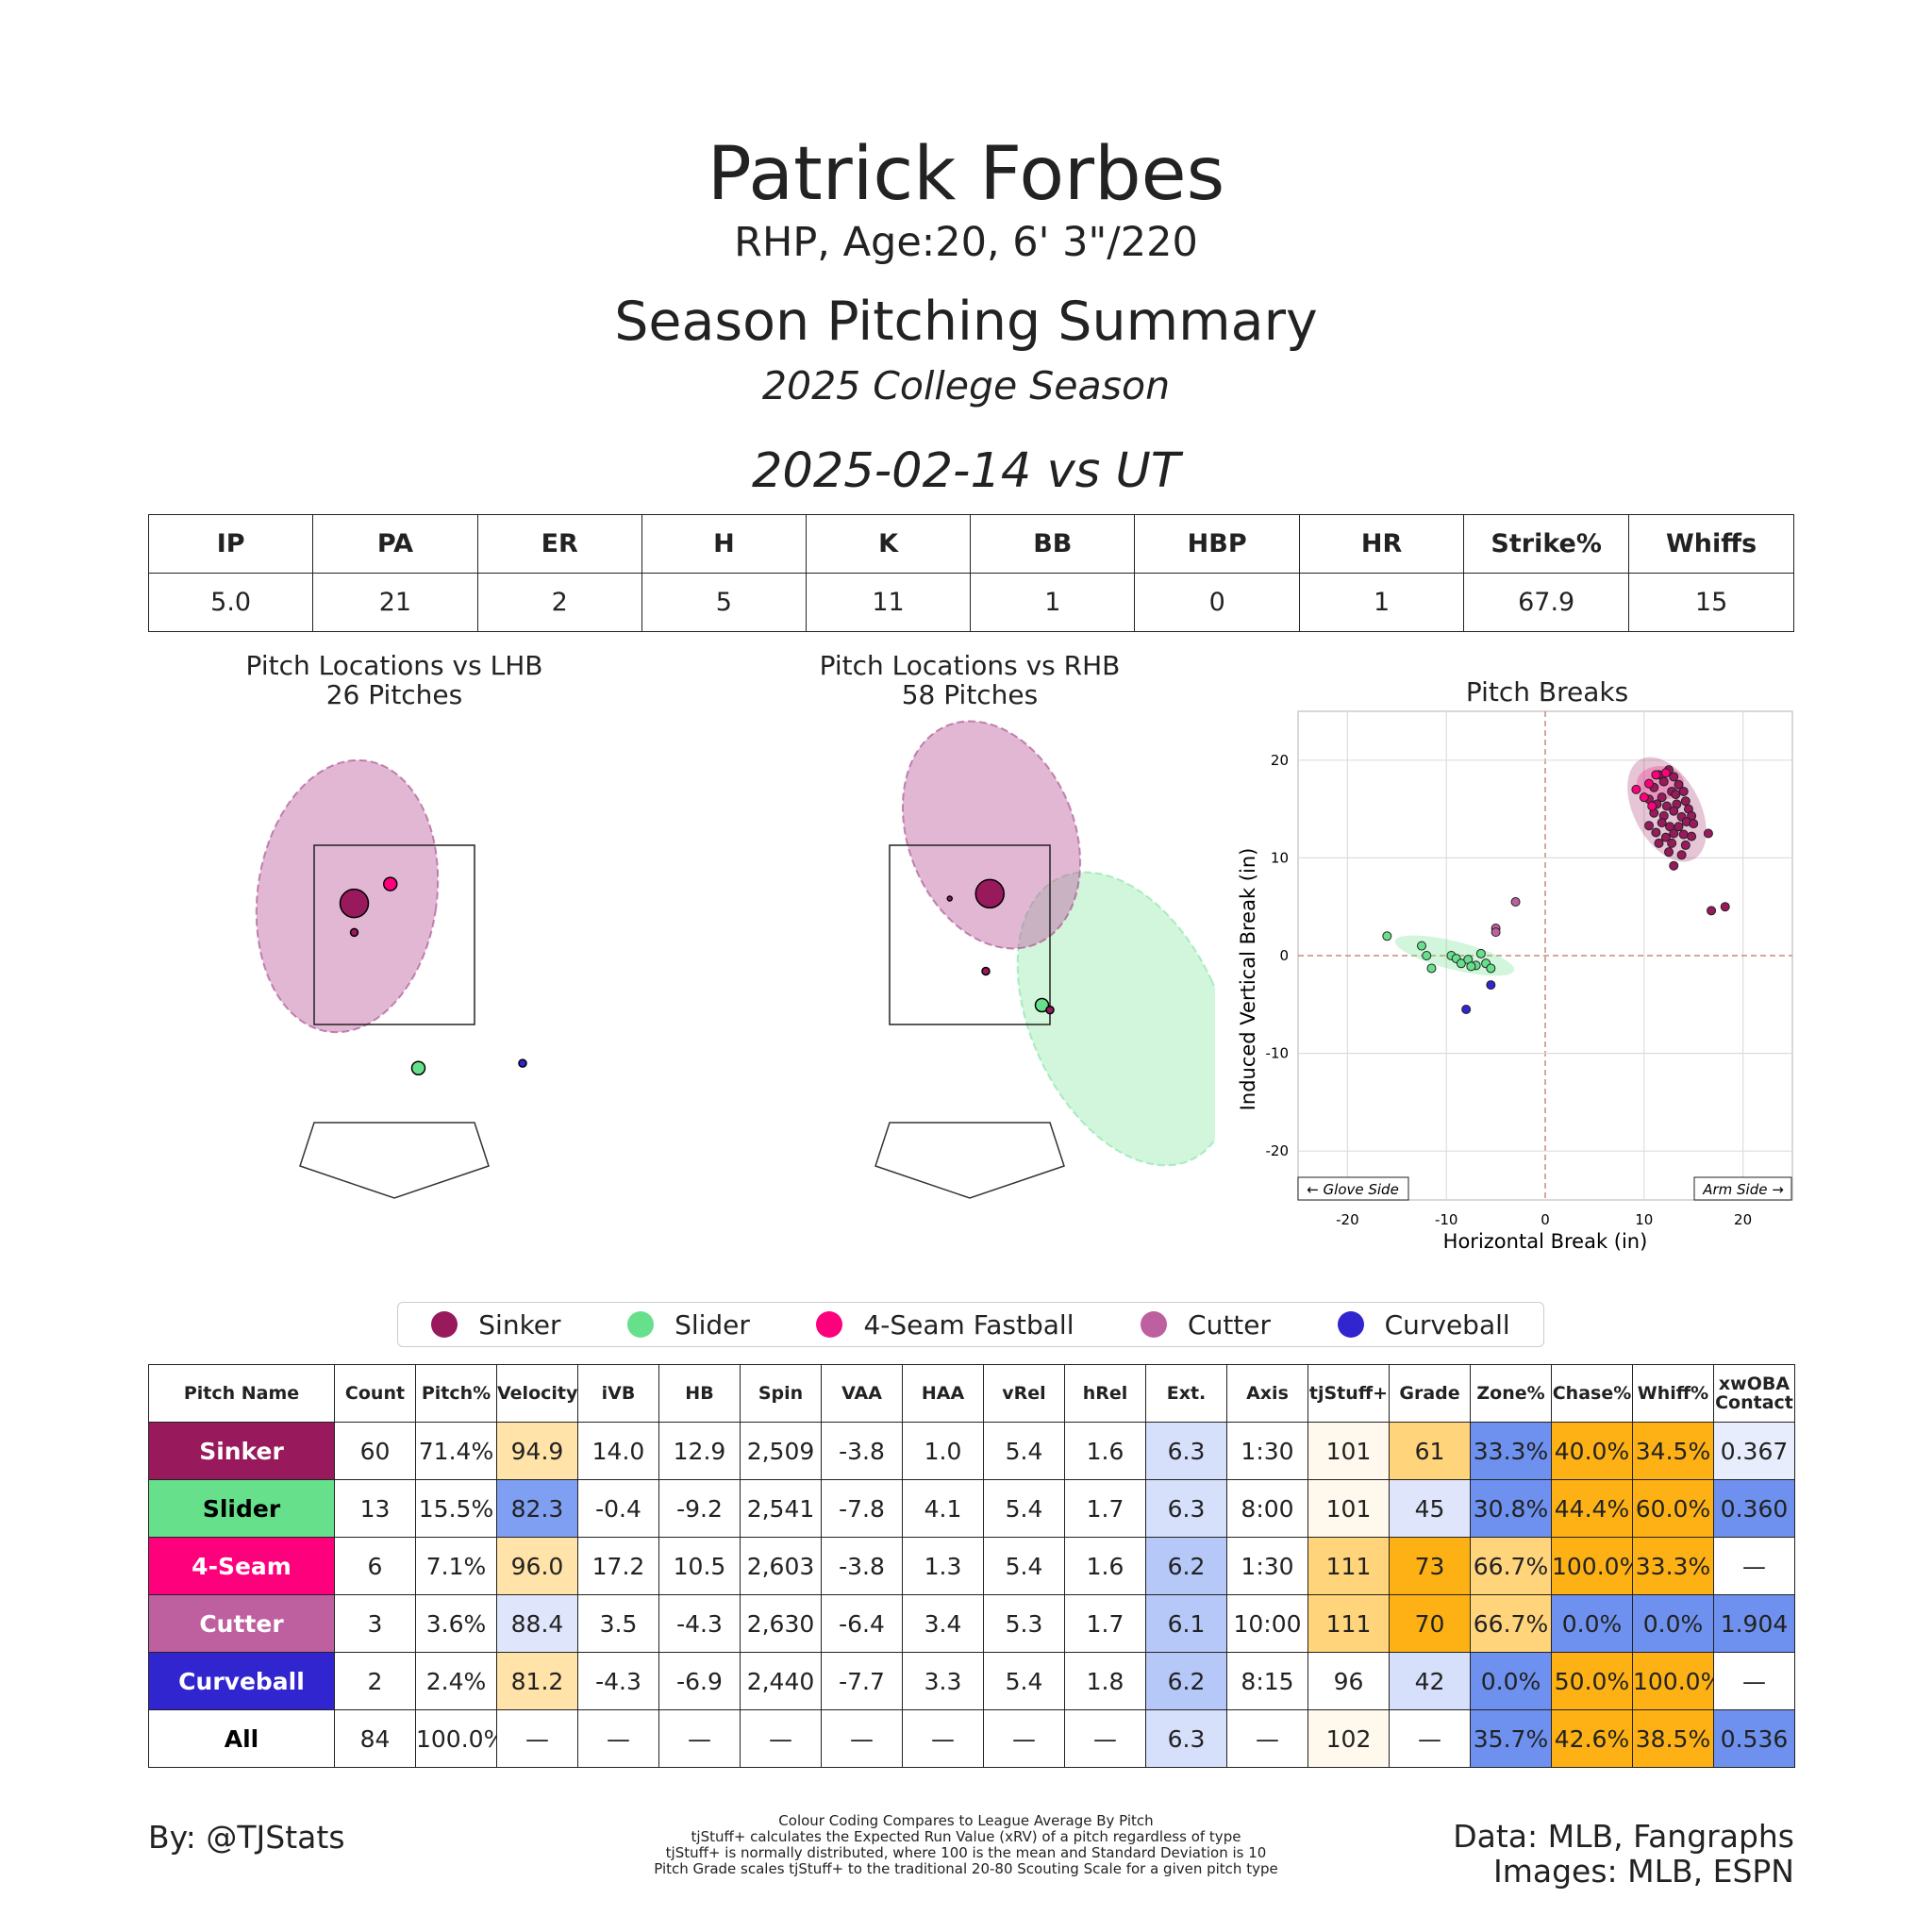  What do you see at coordinates (943, 1566) in the screenshot?
I see `pitch-cell-haa: 1.3` at bounding box center [943, 1566].